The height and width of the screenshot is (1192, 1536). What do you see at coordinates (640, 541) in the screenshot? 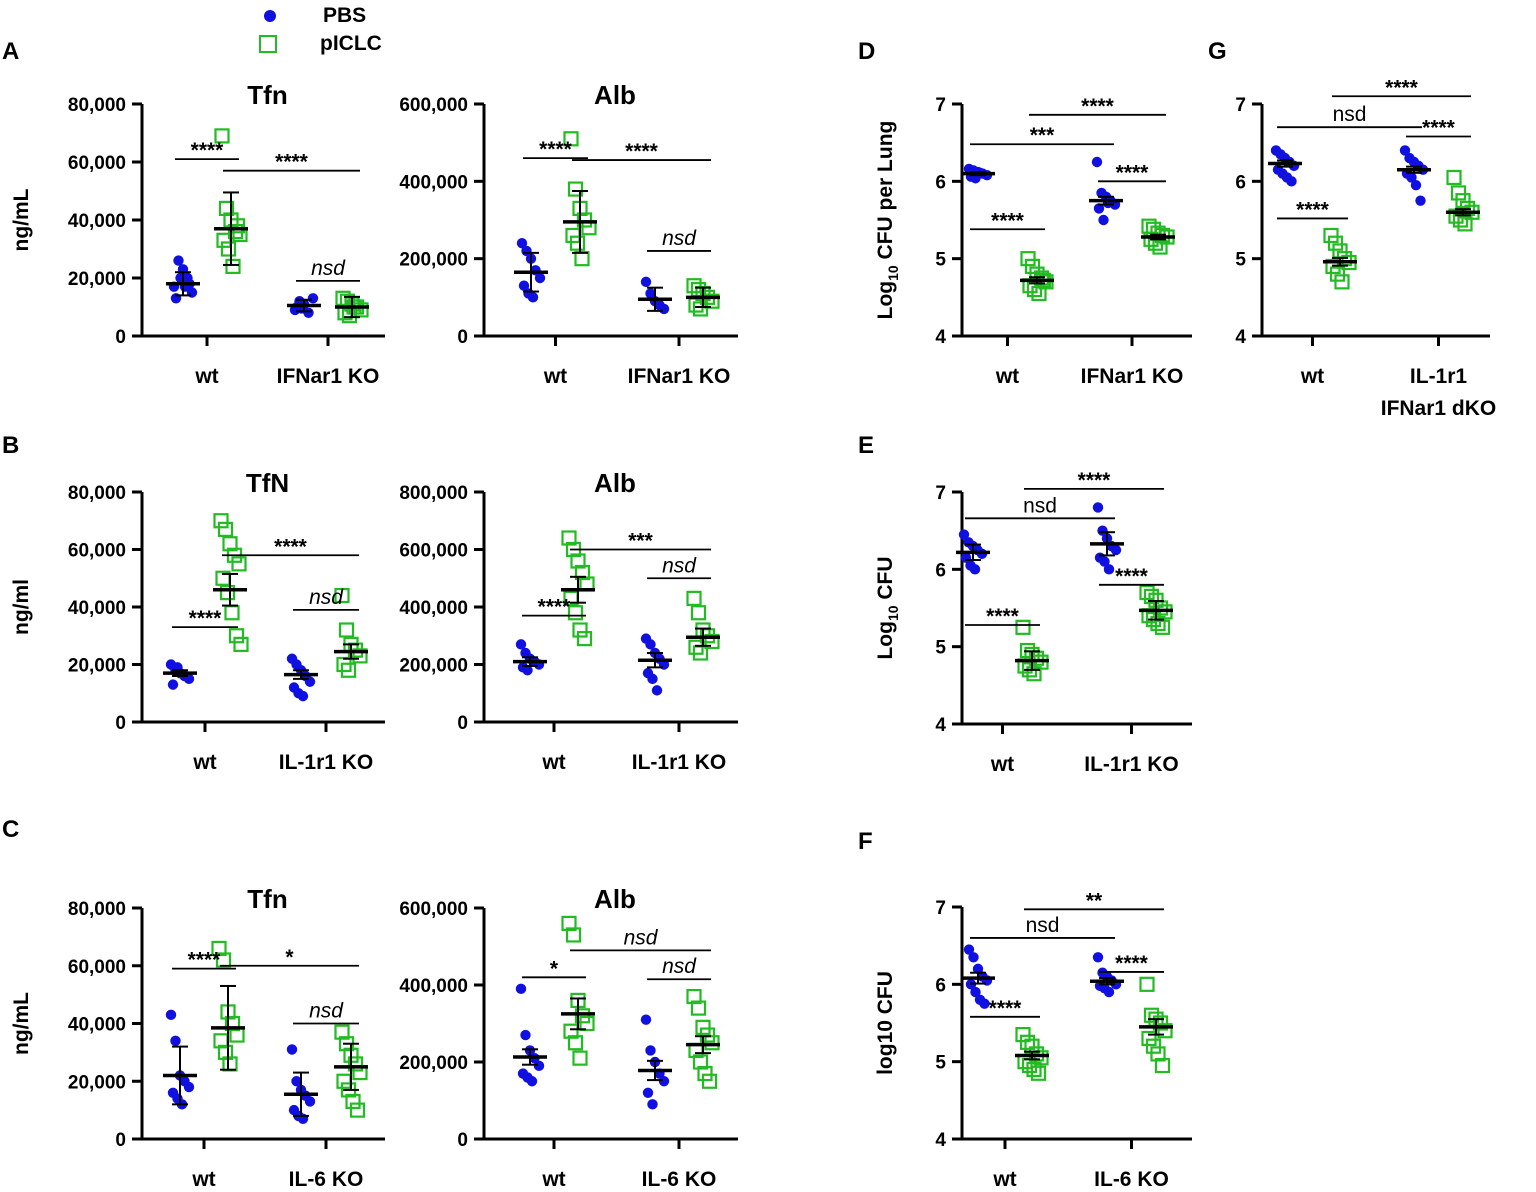
I see `significance-label: ***` at bounding box center [640, 541].